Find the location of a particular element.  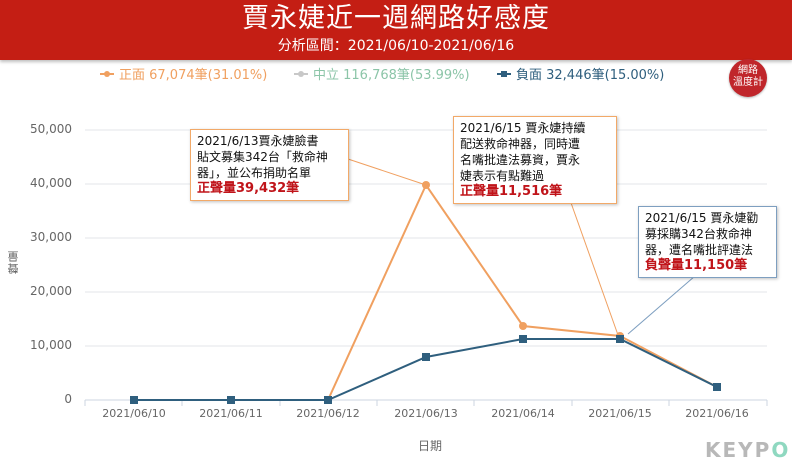

legend-item-neutral: 中立 116,768筆(53.99%) is located at coordinates (382, 73).